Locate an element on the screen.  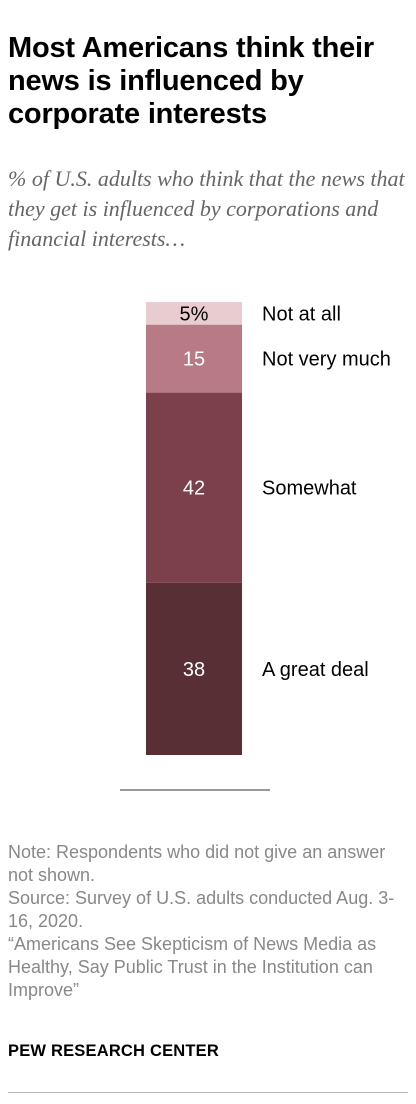
bar-segment-a-great-deal is located at coordinates (194, 668).